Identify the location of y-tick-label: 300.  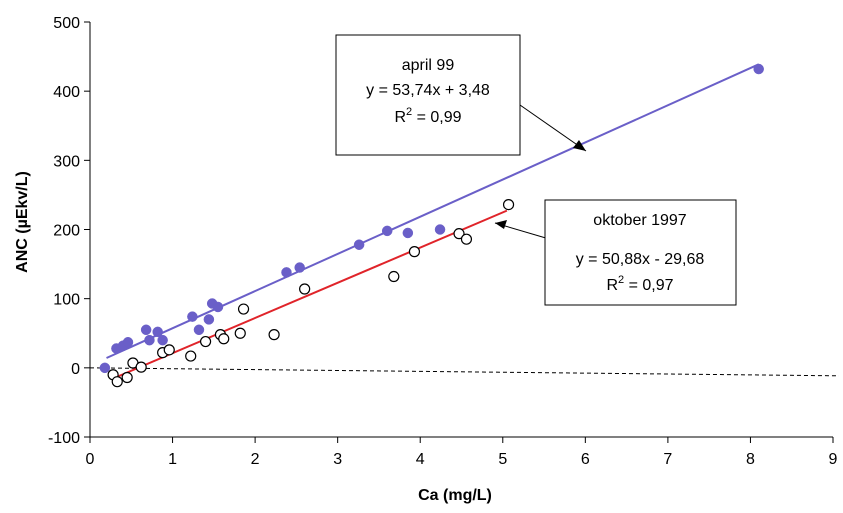
(66, 161).